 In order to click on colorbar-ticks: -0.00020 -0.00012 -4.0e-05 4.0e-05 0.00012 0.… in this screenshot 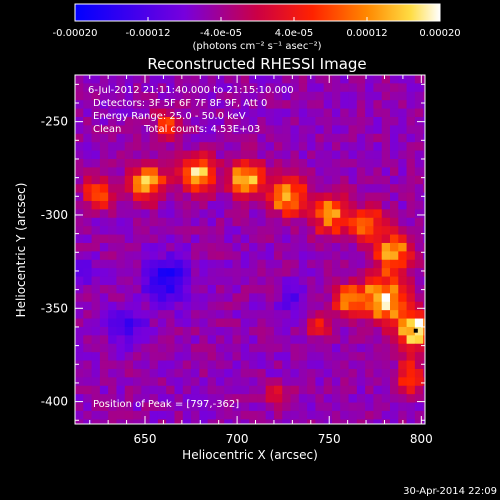, I will do `click(257, 28)`.